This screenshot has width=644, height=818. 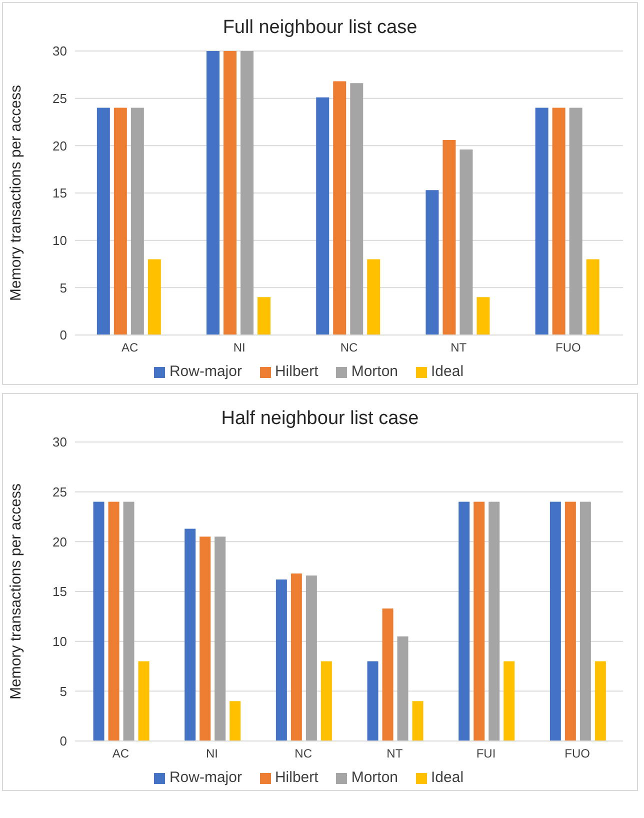 I want to click on chart-title: Full neighbour list case, so click(x=320, y=27).